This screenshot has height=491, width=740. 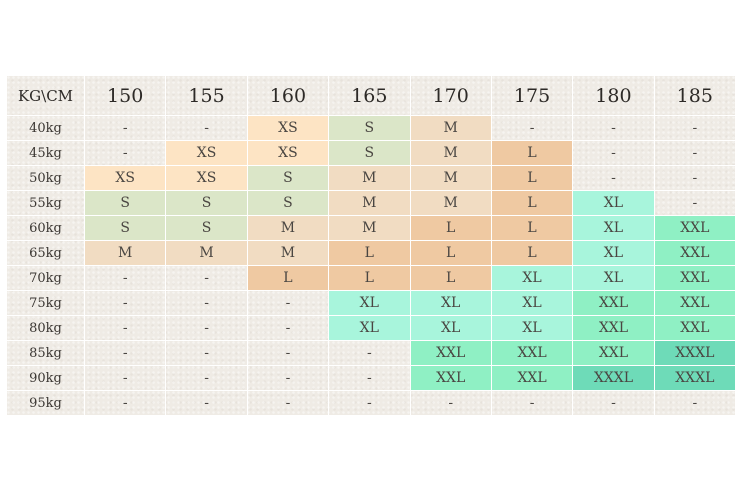 What do you see at coordinates (371, 128) in the screenshot?
I see `table-row: 40kg - - XS S M - - -` at bounding box center [371, 128].